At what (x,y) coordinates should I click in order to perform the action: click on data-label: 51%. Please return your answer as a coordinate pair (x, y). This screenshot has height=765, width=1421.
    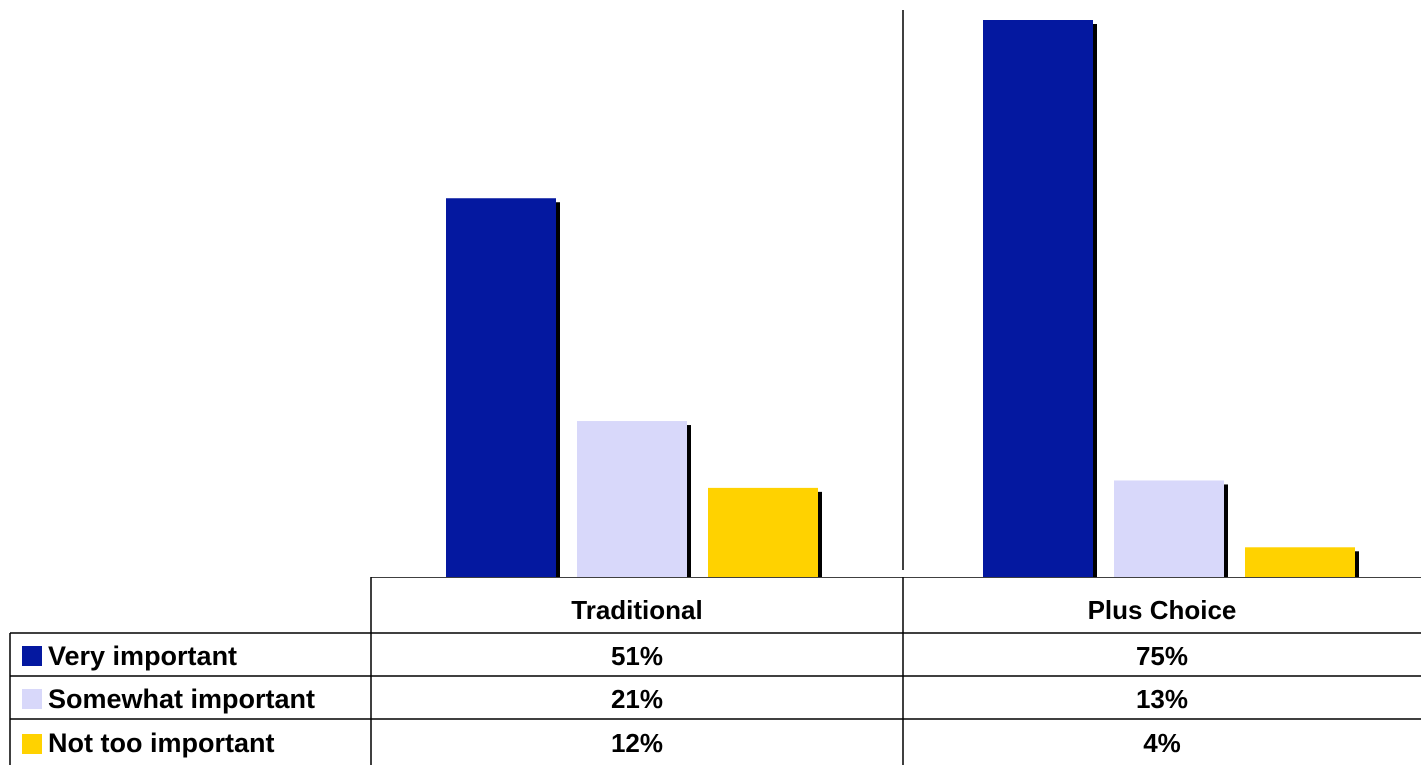
    Looking at the image, I should click on (637, 655).